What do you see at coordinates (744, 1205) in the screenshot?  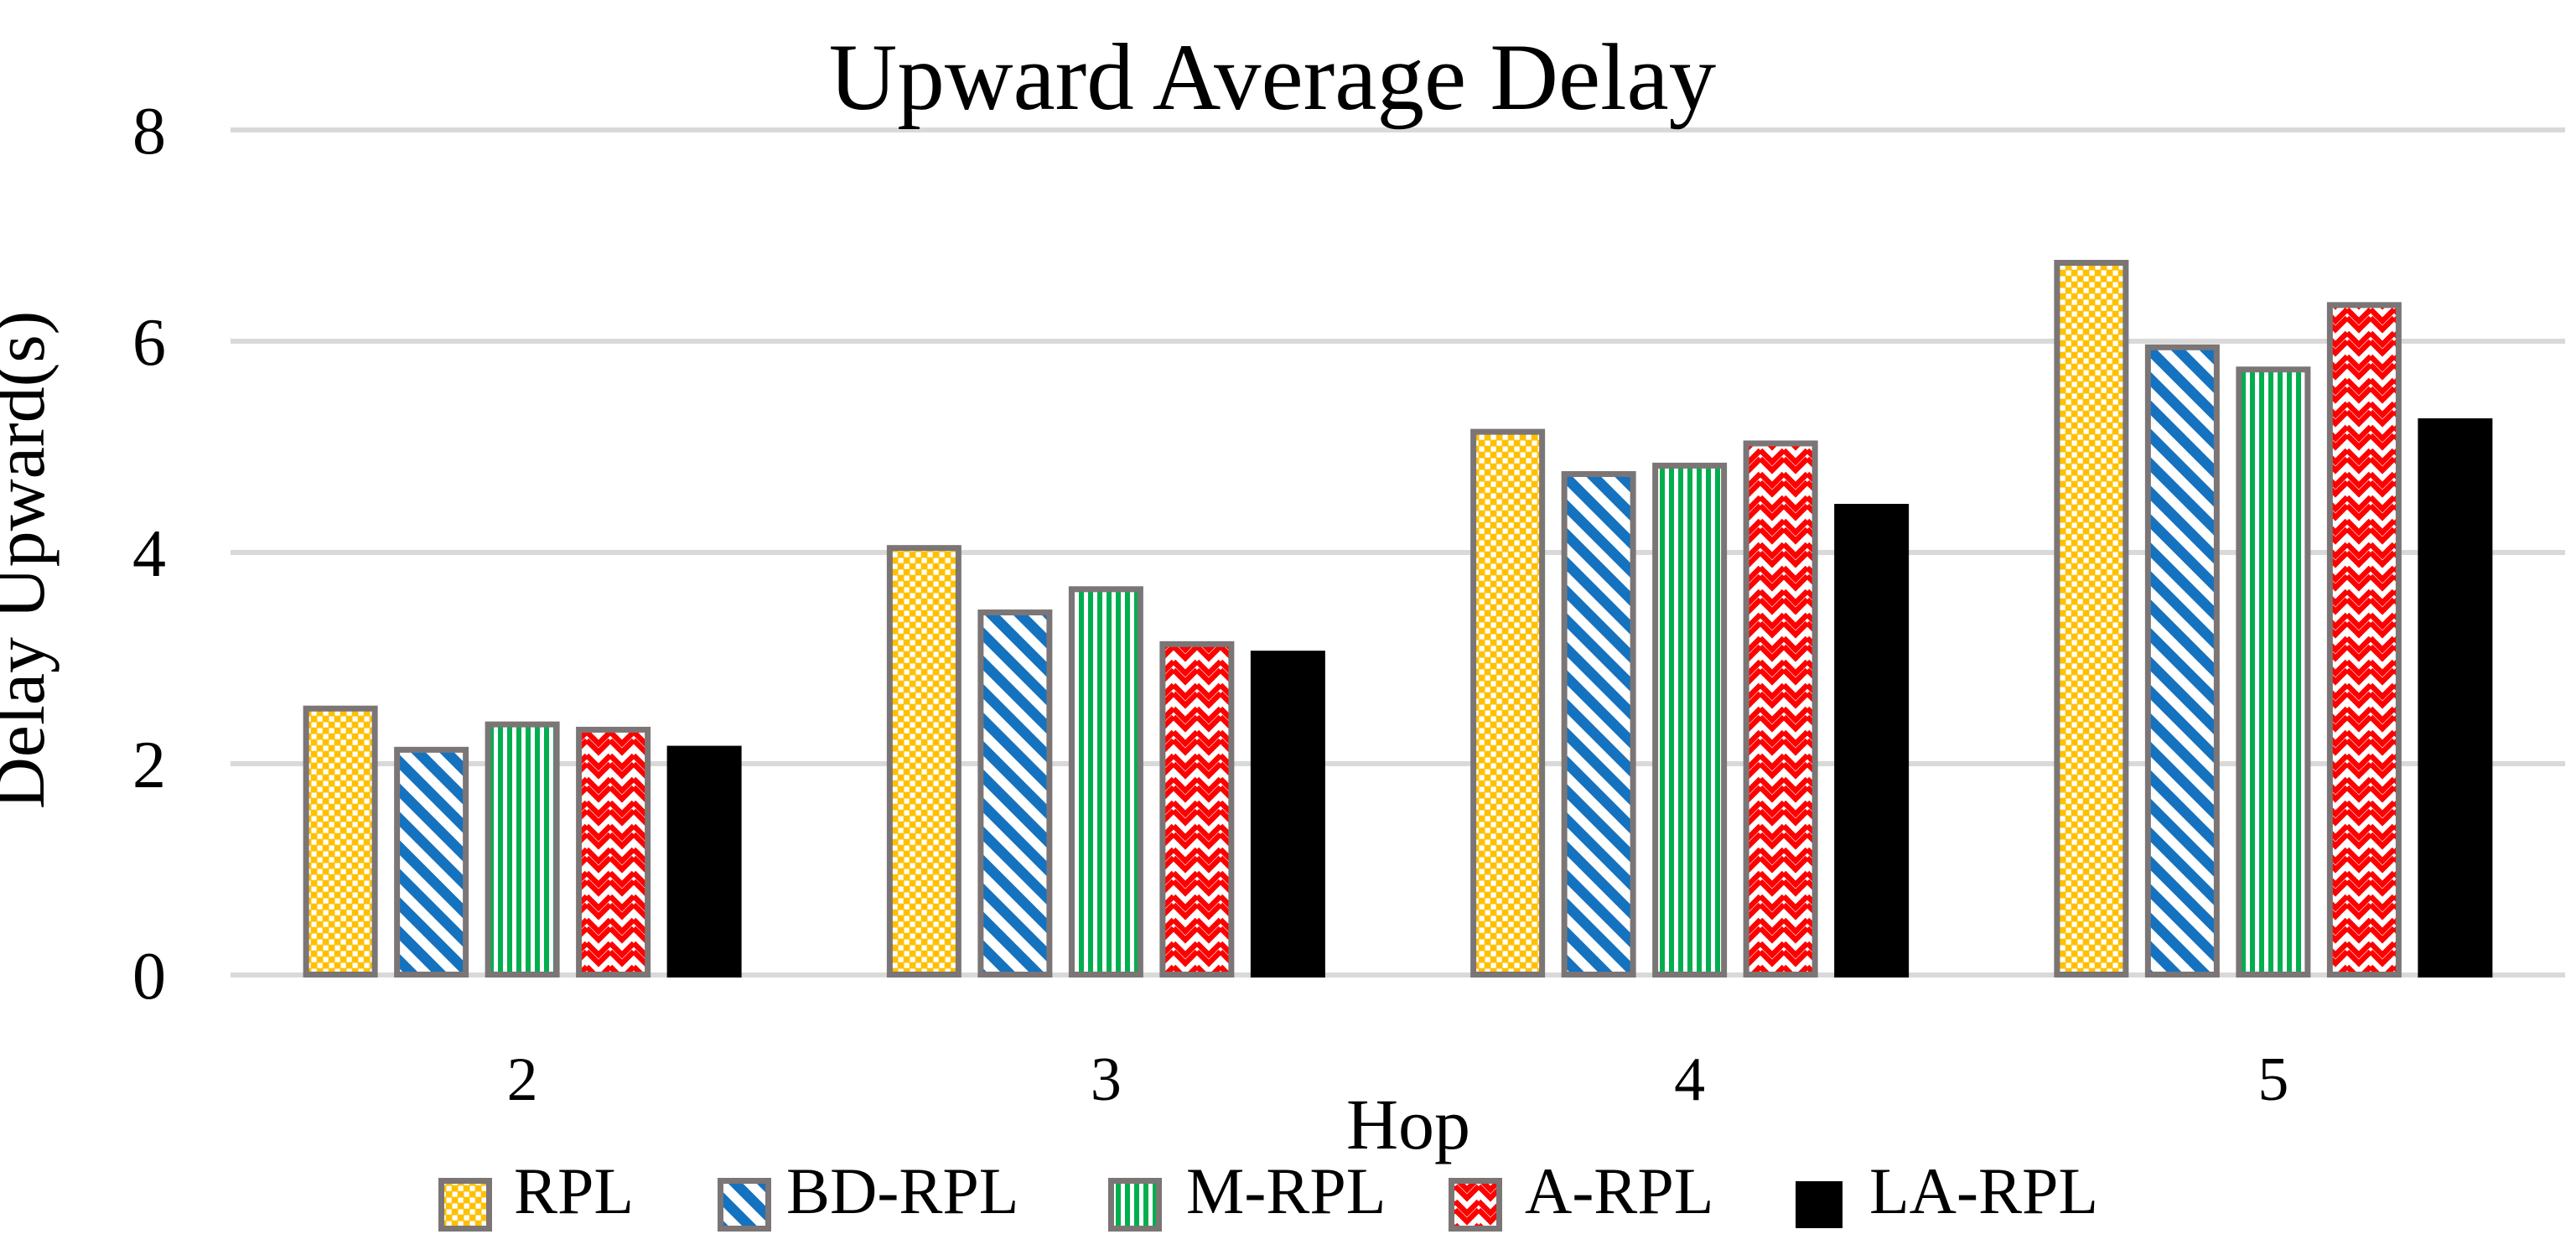 I see `legend-swatch-bd-rpl` at bounding box center [744, 1205].